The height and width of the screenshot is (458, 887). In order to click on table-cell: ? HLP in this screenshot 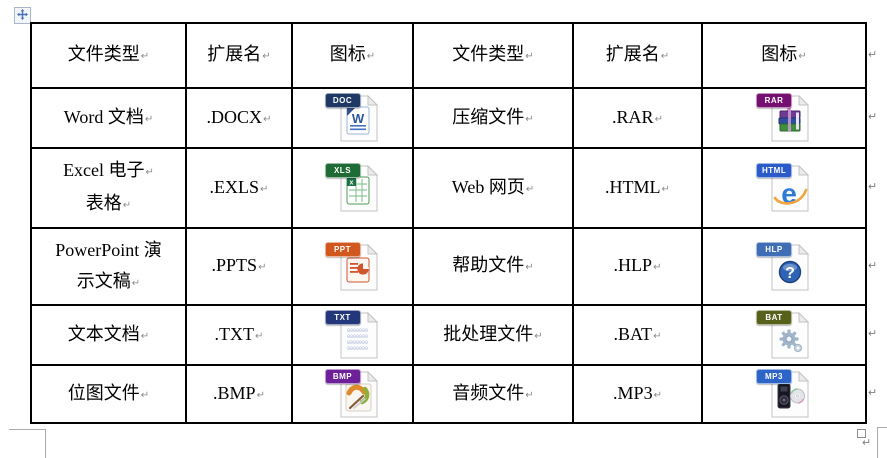, I will do `click(784, 266)`.